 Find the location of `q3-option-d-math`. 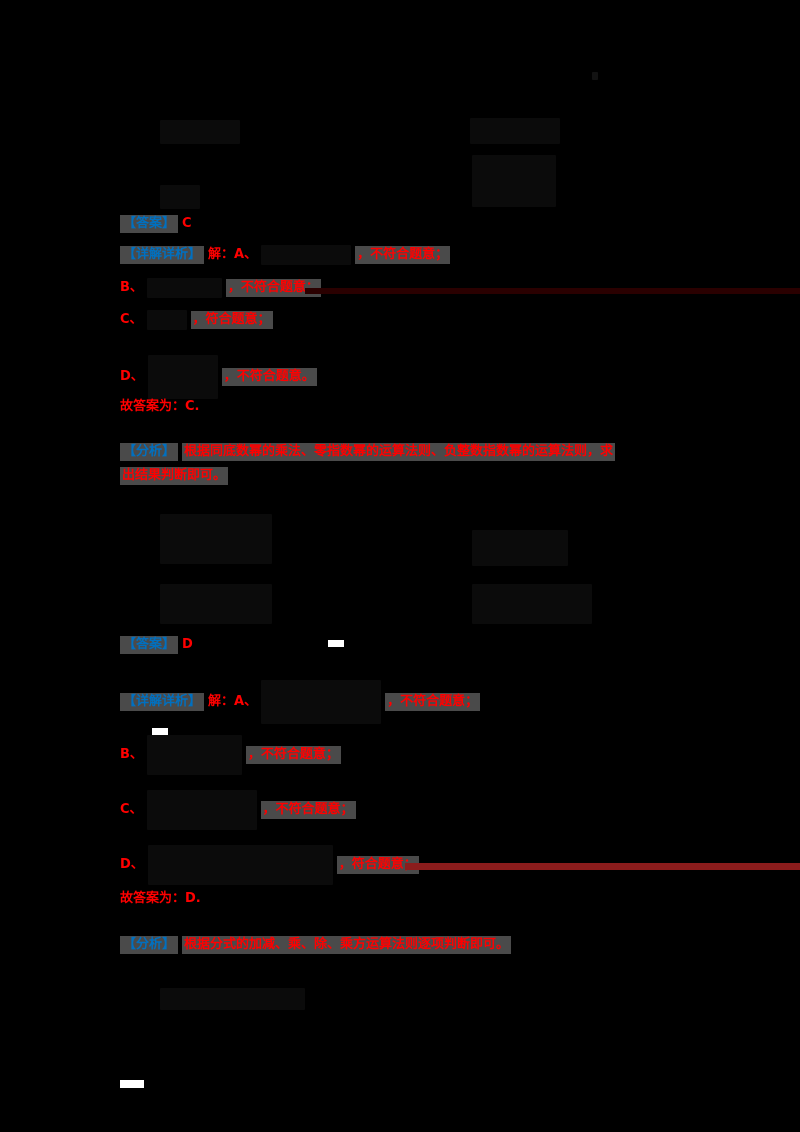

q3-option-d-math is located at coordinates (514, 181).